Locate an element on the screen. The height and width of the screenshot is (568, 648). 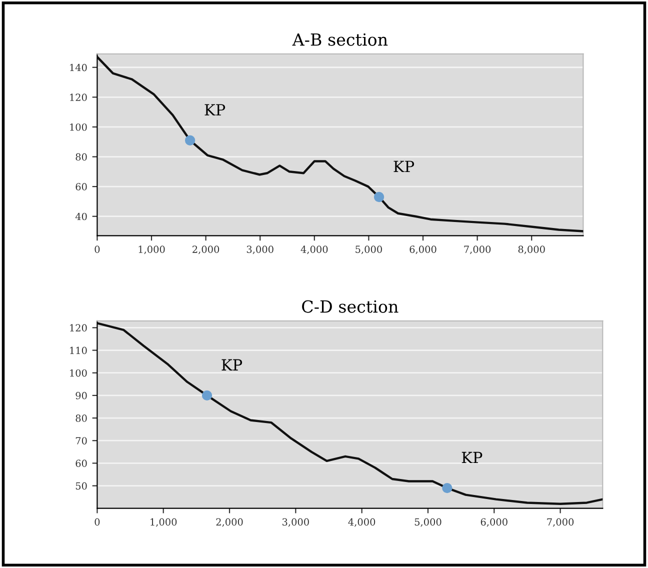
chart-title: A-B section is located at coordinates (340, 39).